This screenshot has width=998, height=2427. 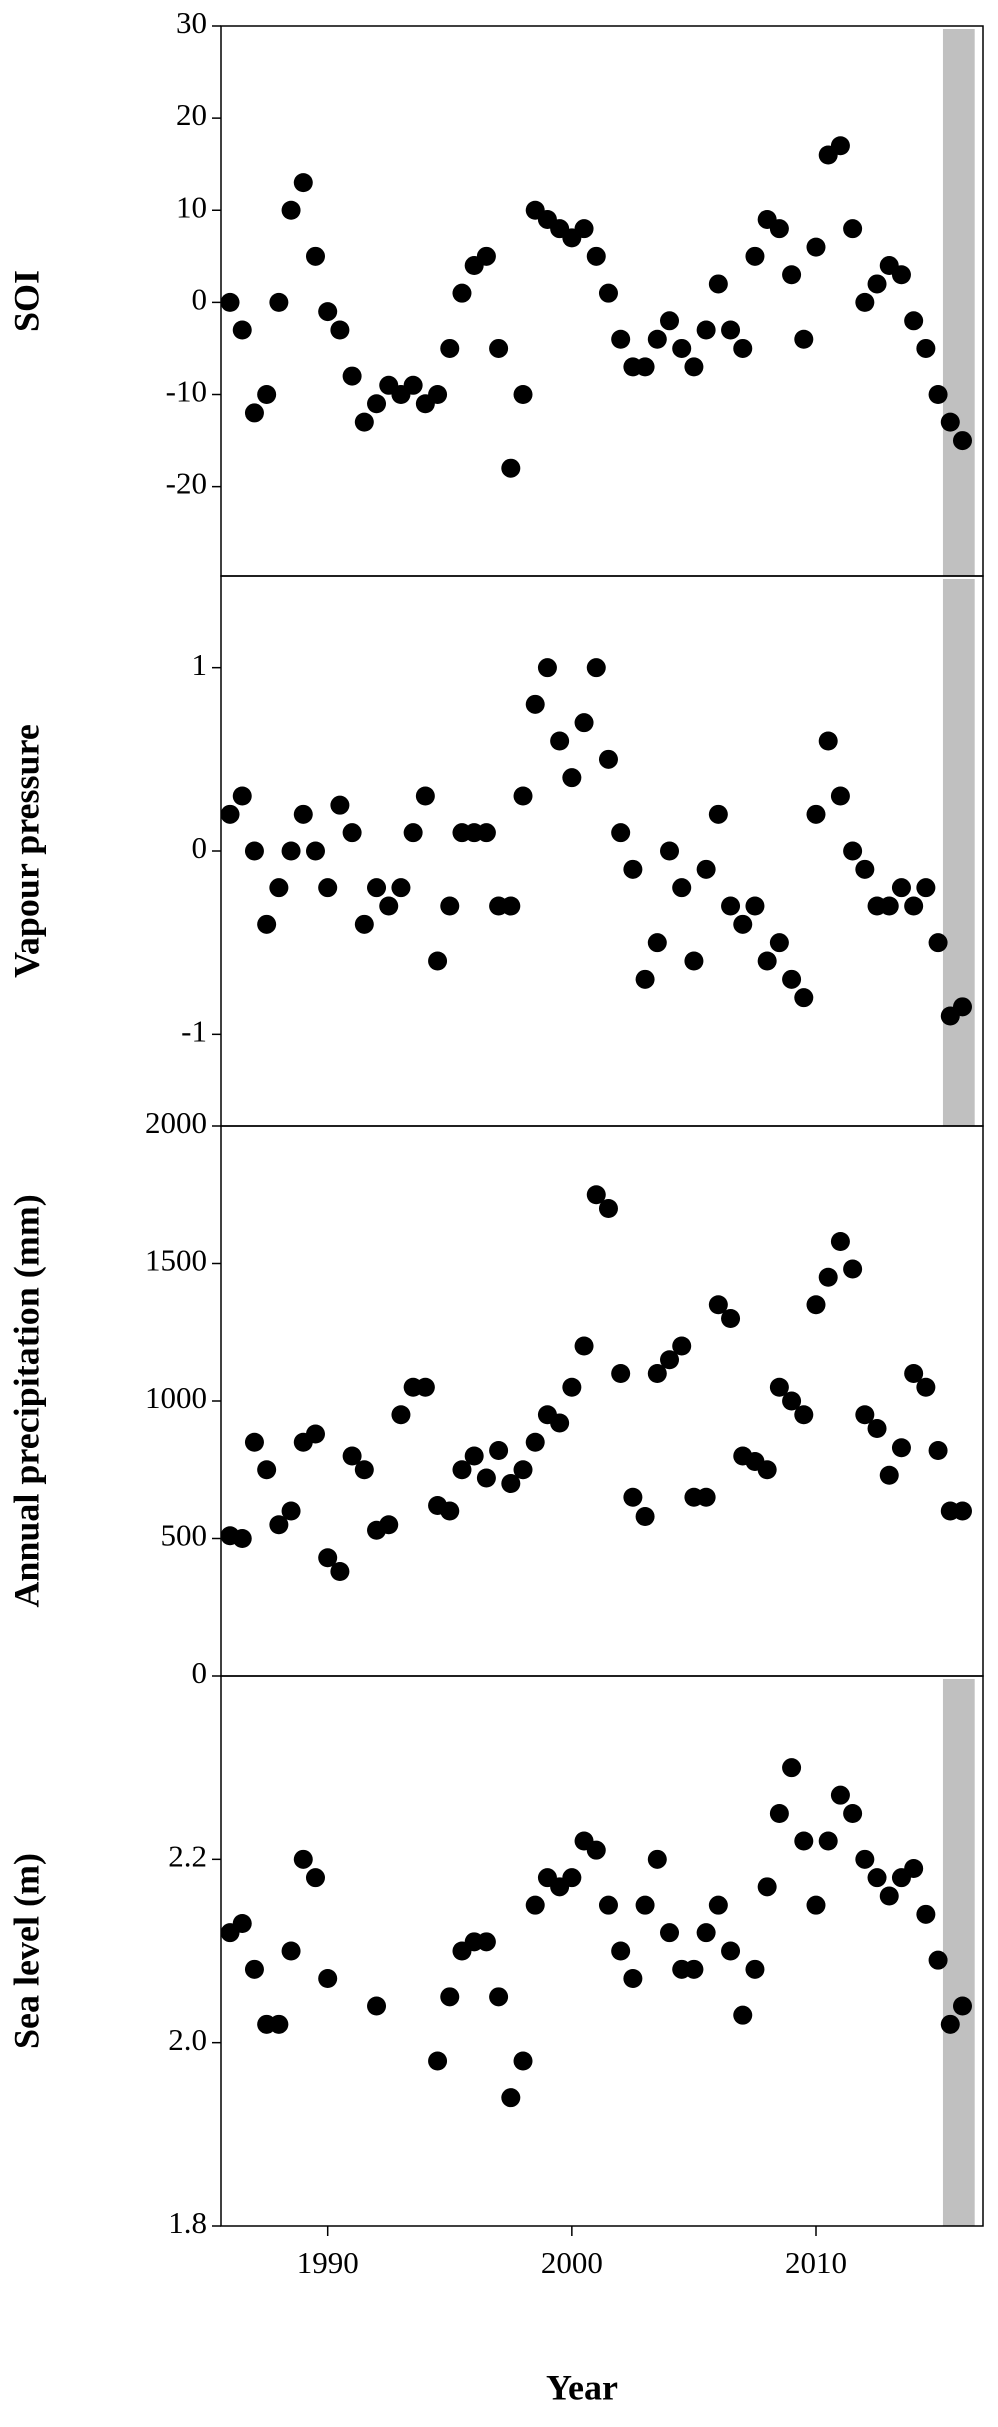 What do you see at coordinates (26, 301) in the screenshot?
I see `y-axis-label: SOI` at bounding box center [26, 301].